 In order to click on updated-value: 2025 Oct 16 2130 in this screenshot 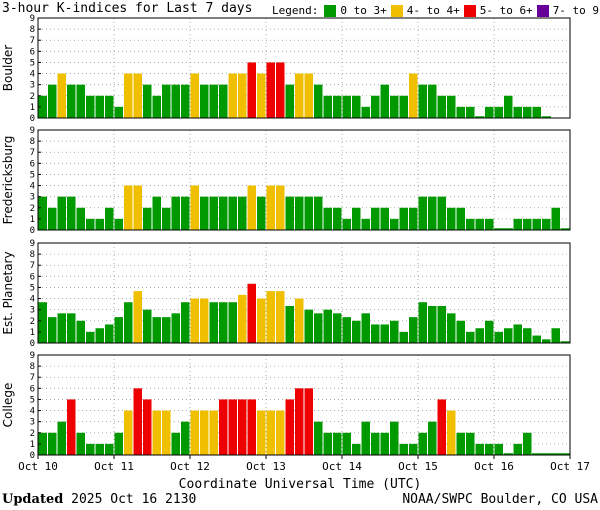, I will do `click(134, 499)`.